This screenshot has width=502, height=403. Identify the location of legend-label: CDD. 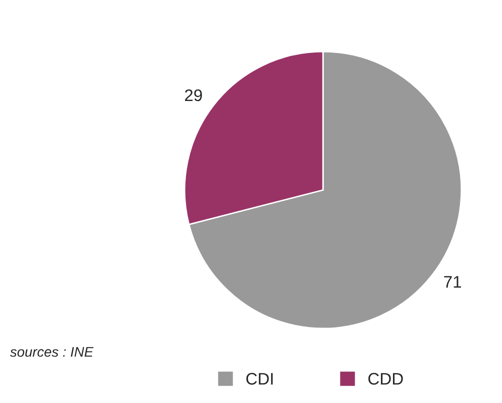
(385, 378).